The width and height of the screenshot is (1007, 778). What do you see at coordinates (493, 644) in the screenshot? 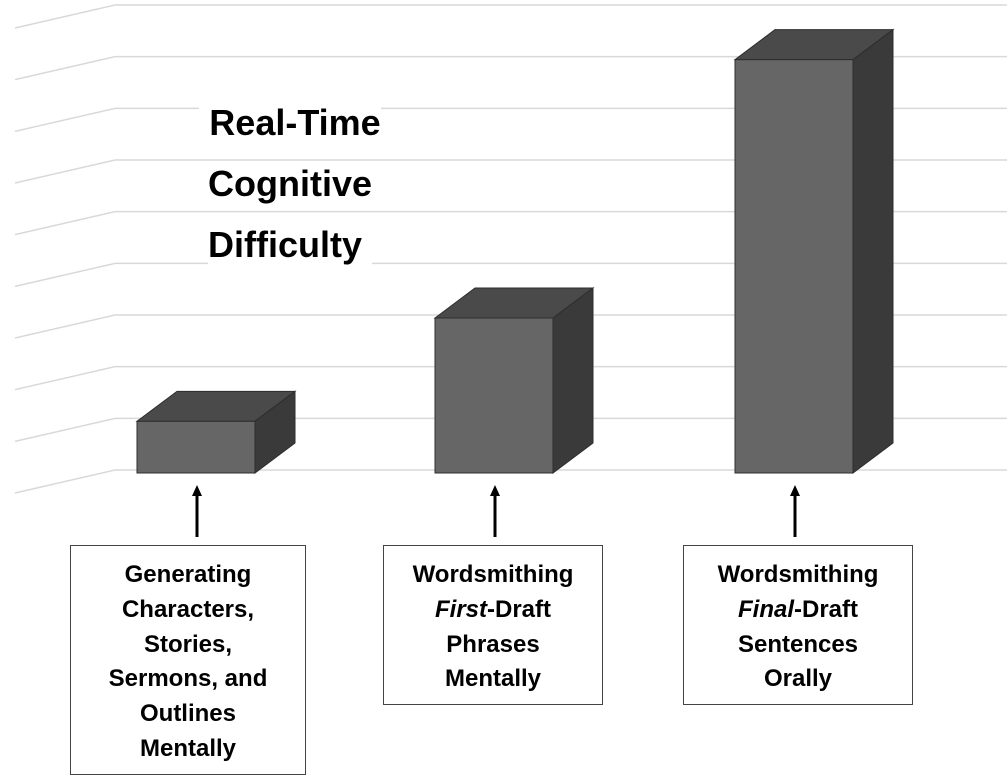
I see `label-line: Phrases` at bounding box center [493, 644].